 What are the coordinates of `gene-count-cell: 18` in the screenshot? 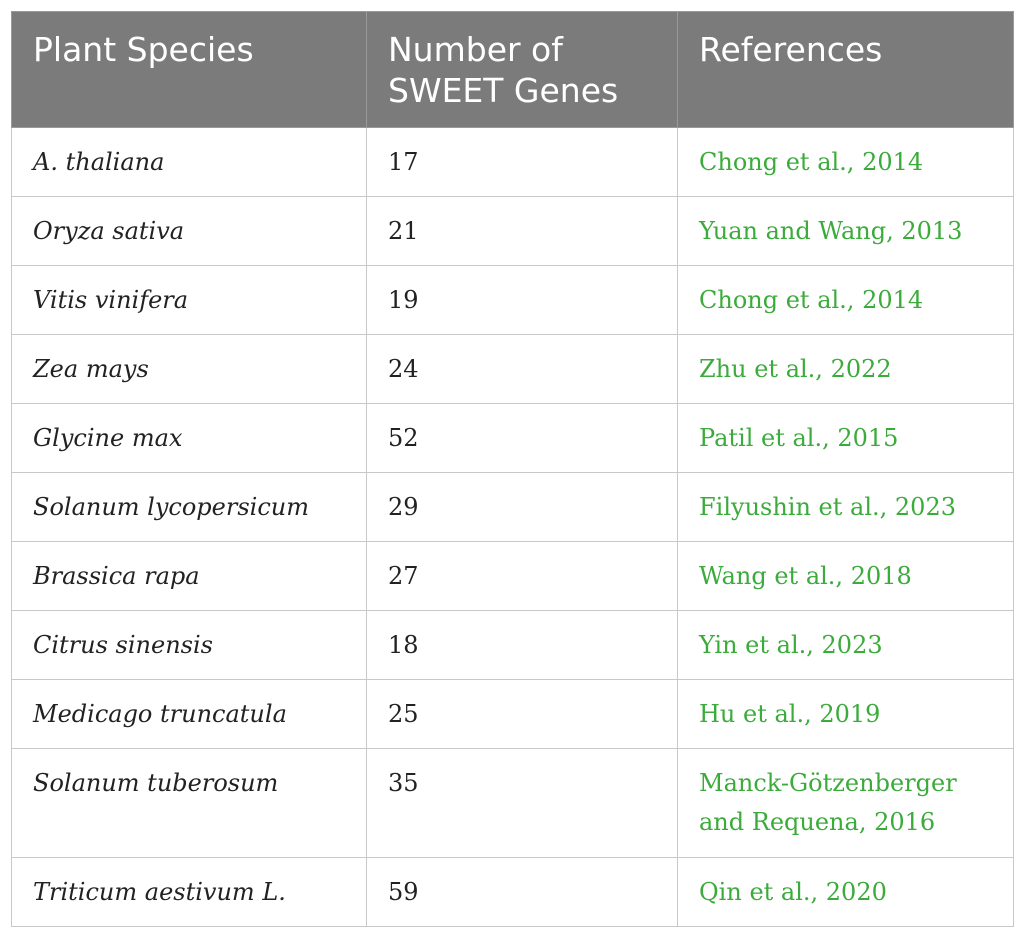 It's located at (522, 645).